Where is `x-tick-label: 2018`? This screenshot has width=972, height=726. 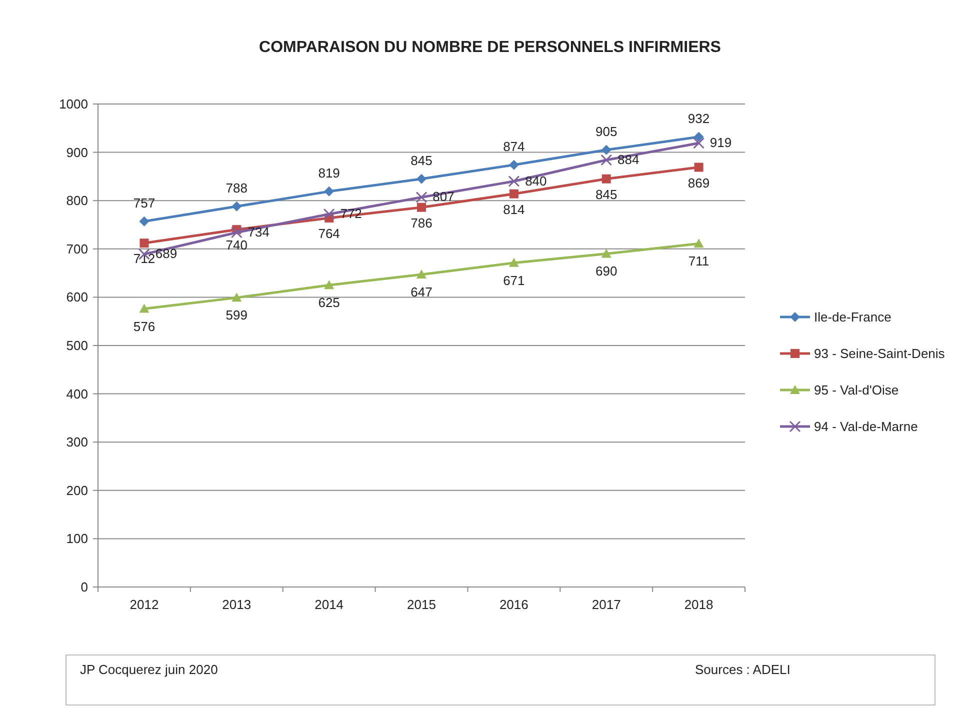 x-tick-label: 2018 is located at coordinates (699, 604).